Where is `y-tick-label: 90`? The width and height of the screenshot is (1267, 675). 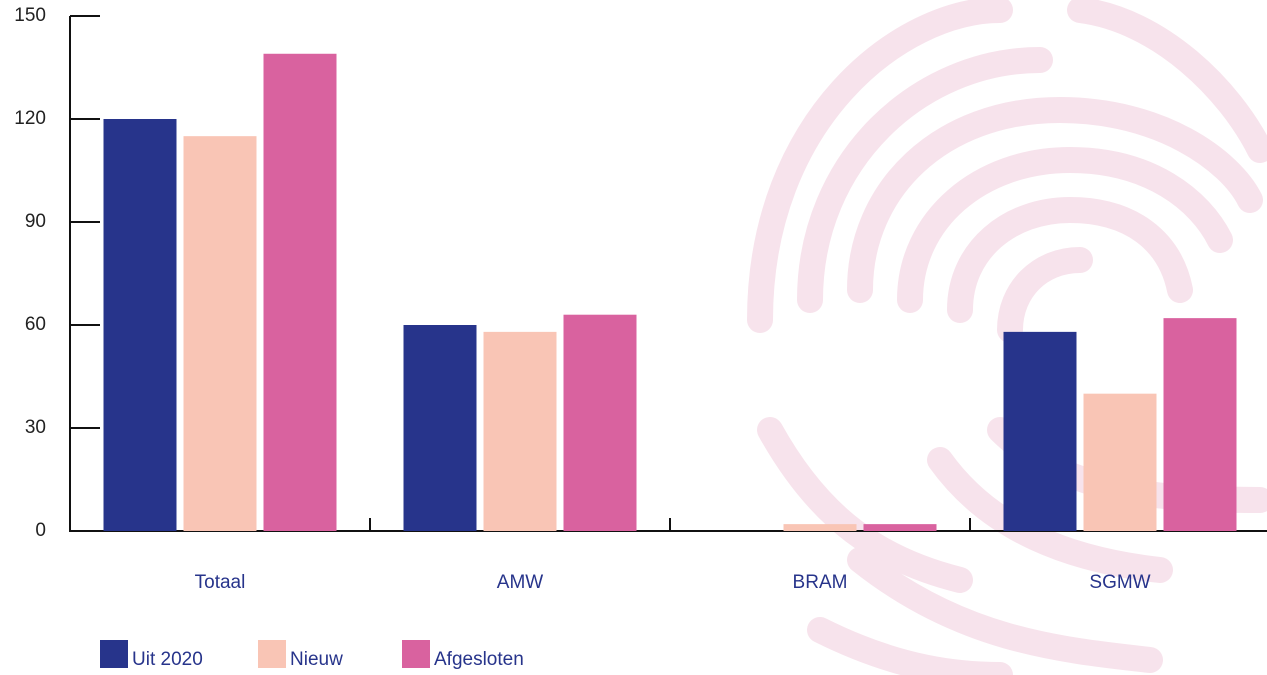 y-tick-label: 90 is located at coordinates (35, 221).